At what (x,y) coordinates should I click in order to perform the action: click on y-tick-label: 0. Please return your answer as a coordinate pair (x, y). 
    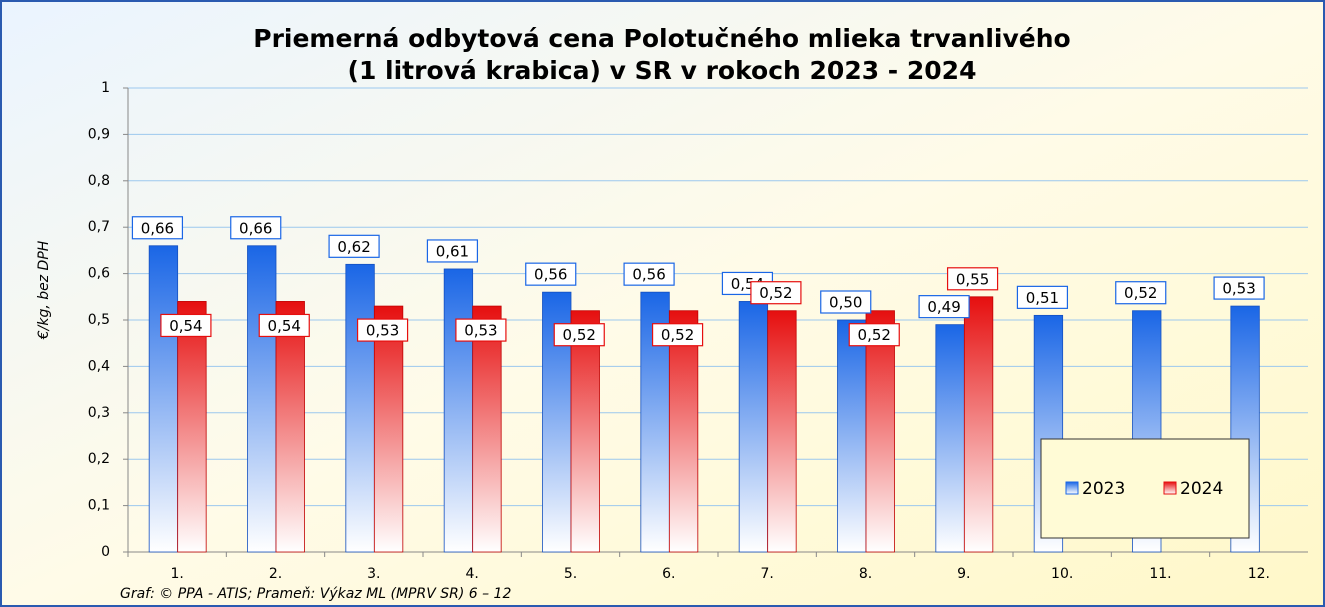
    Looking at the image, I should click on (105, 552).